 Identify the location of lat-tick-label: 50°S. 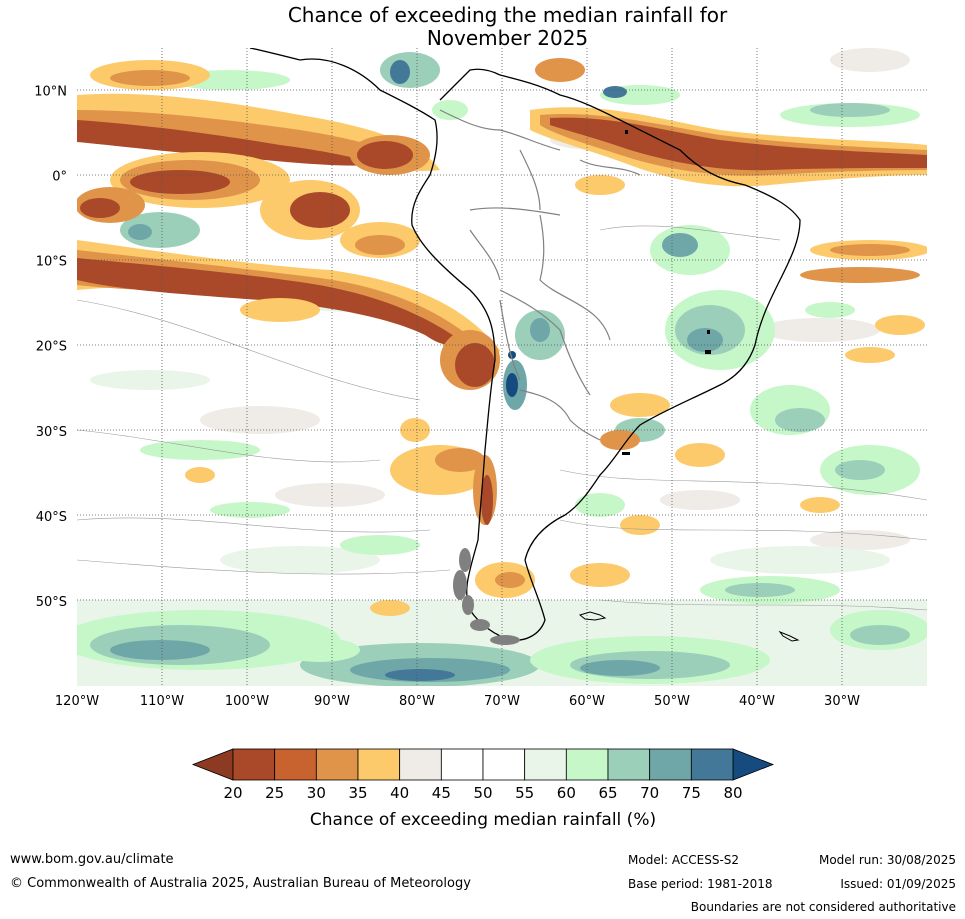
(51, 602).